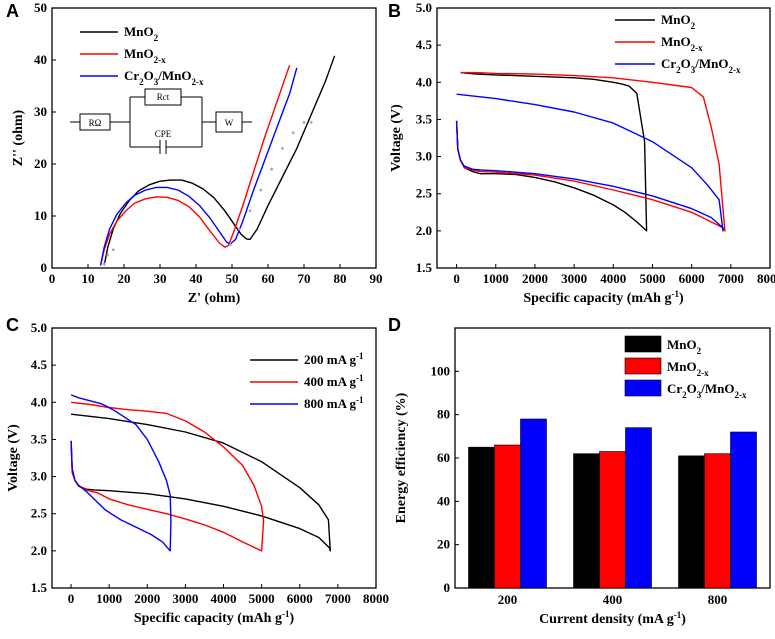 Image resolution: width=775 pixels, height=639 pixels. Describe the element at coordinates (88, 278) in the screenshot. I see `x-tick-label: 10` at that location.